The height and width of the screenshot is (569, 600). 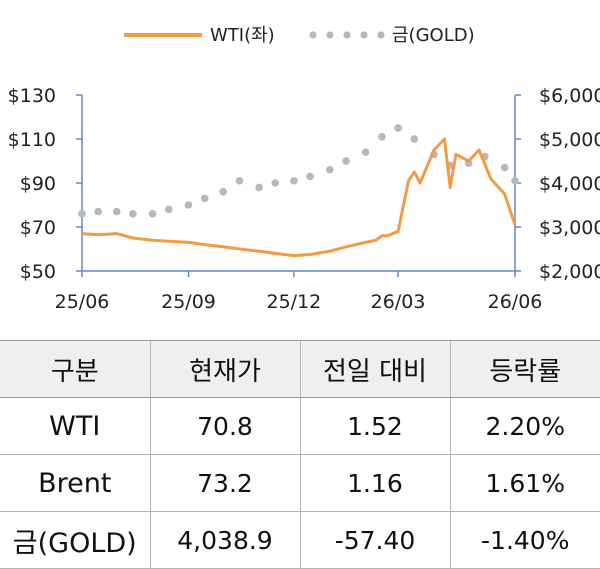 What do you see at coordinates (82, 302) in the screenshot?
I see `x-tick-label: 25/06` at bounding box center [82, 302].